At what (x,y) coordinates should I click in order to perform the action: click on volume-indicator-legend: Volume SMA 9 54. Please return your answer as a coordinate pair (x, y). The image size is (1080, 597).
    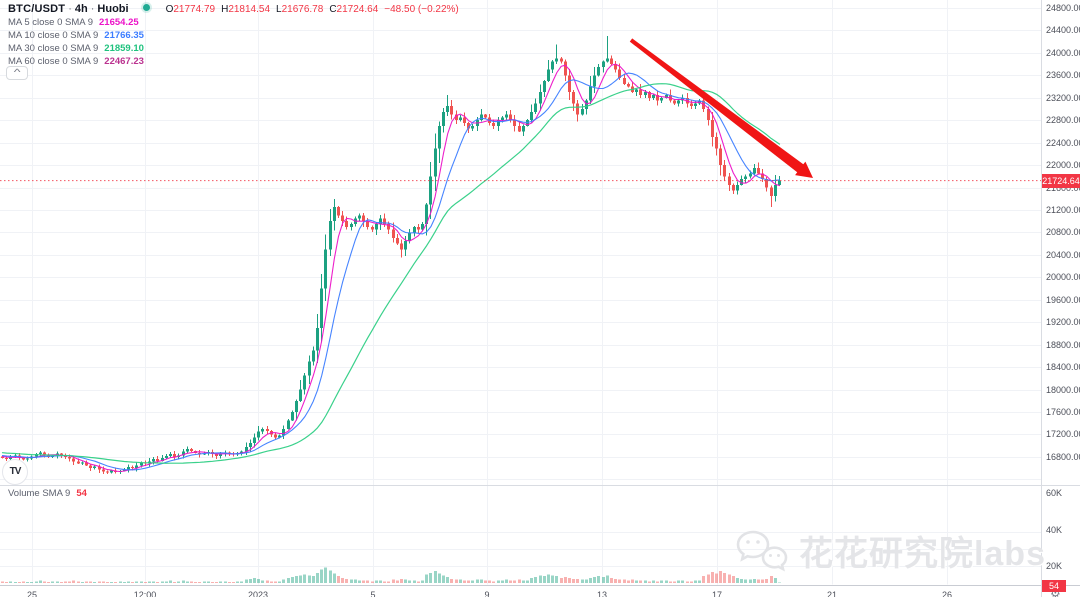
    Looking at the image, I should click on (47, 493).